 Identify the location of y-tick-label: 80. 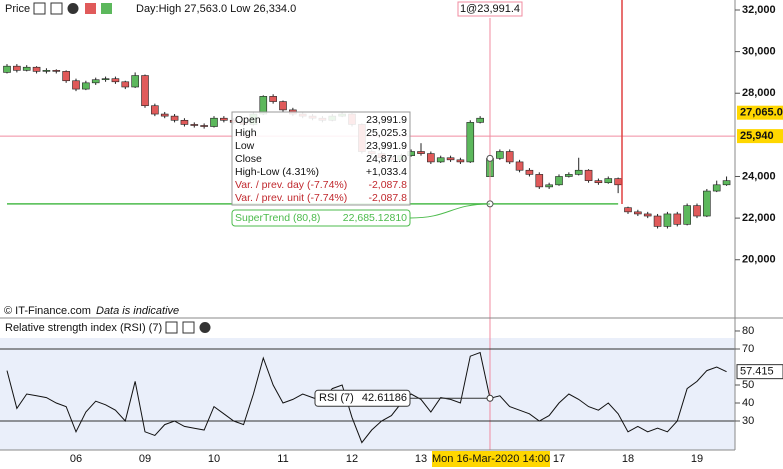
(748, 331).